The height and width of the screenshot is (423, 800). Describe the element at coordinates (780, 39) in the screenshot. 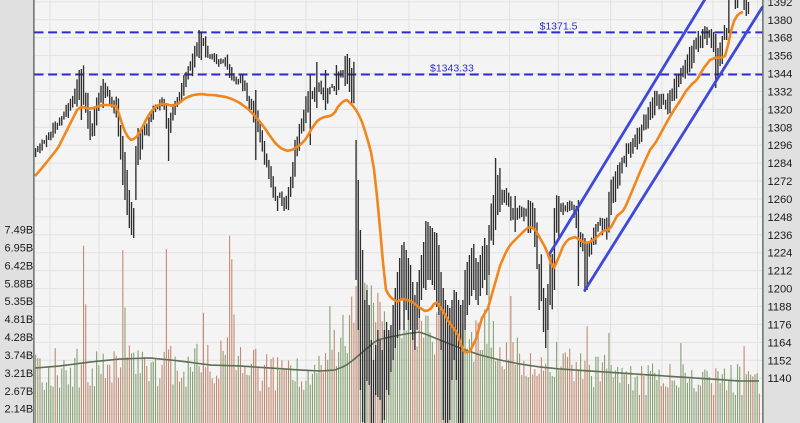

I see `svg-text: 1368` at that location.